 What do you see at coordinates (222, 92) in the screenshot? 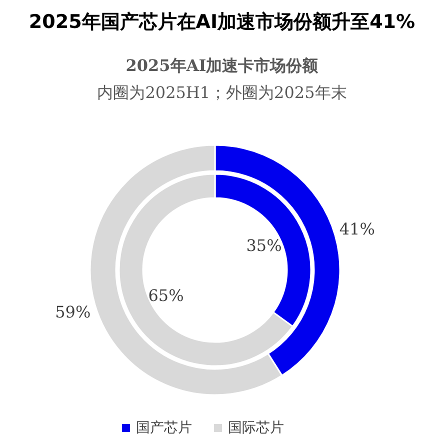
I see `text: 内圈为2025H1；外圈为2025年末` at bounding box center [222, 92].